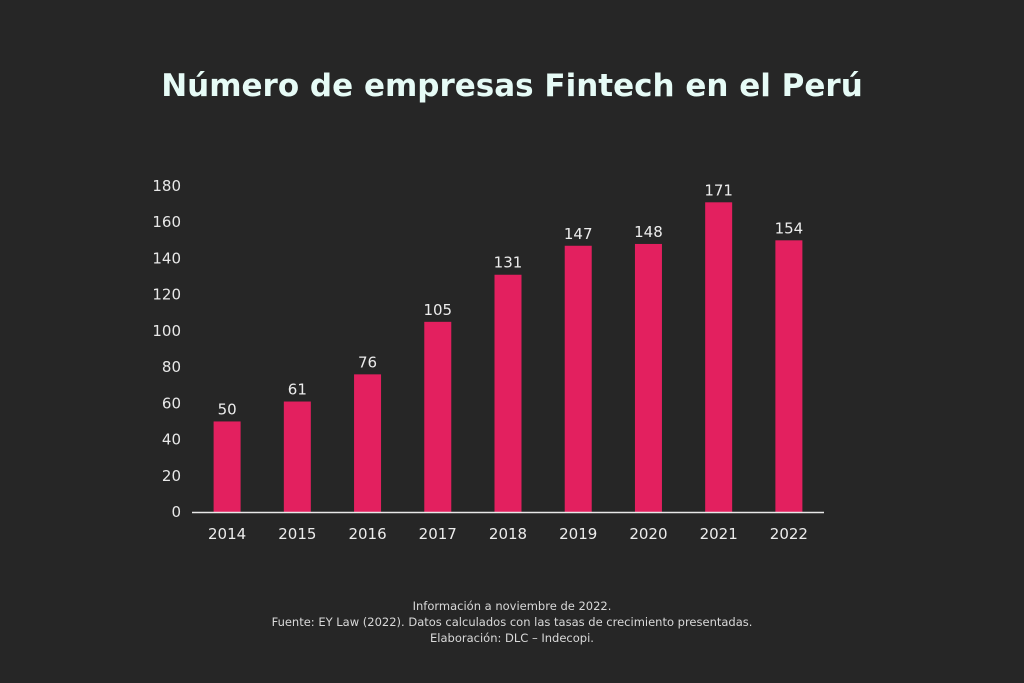 The image size is (1024, 683). What do you see at coordinates (297, 534) in the screenshot?
I see `x-tick-label-2015: 2015` at bounding box center [297, 534].